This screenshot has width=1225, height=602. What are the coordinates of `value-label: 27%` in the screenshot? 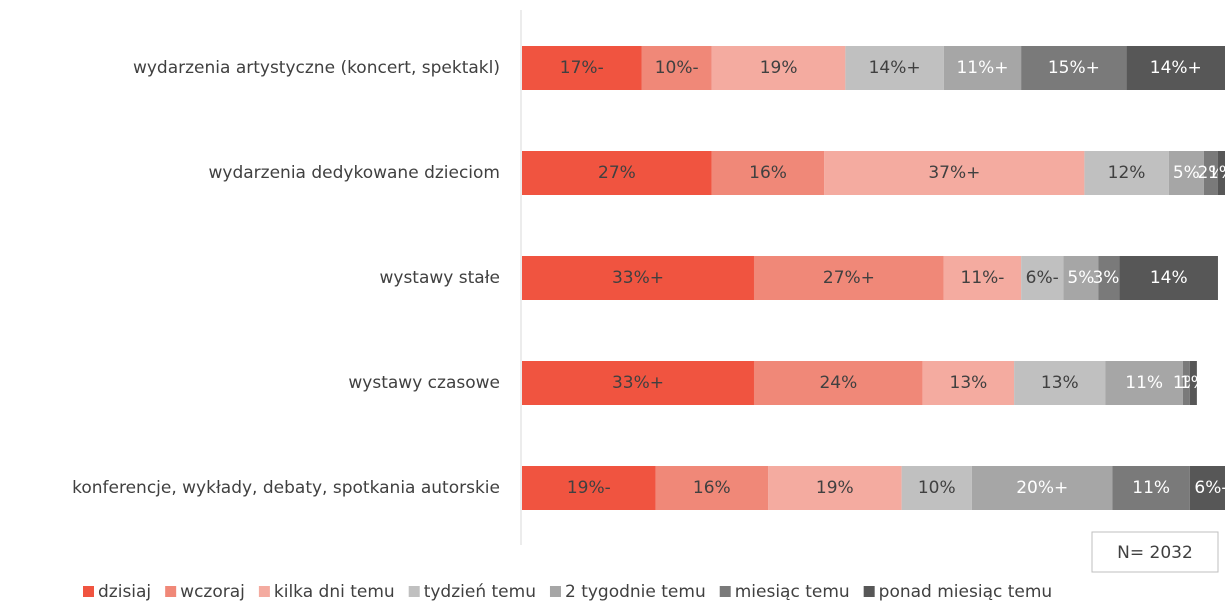 It's located at (617, 173).